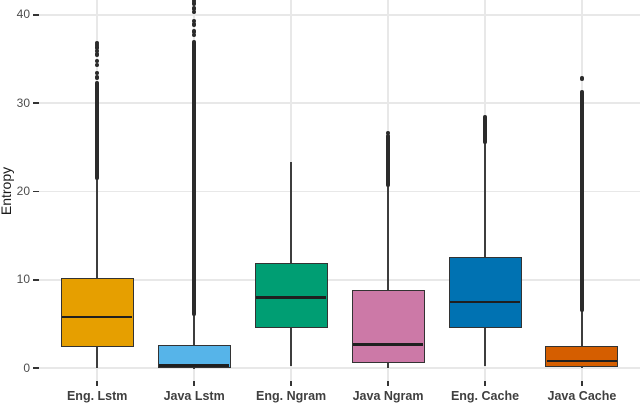 The width and height of the screenshot is (640, 409). What do you see at coordinates (194, 396) in the screenshot?
I see `x-category-label: Java Lstm` at bounding box center [194, 396].